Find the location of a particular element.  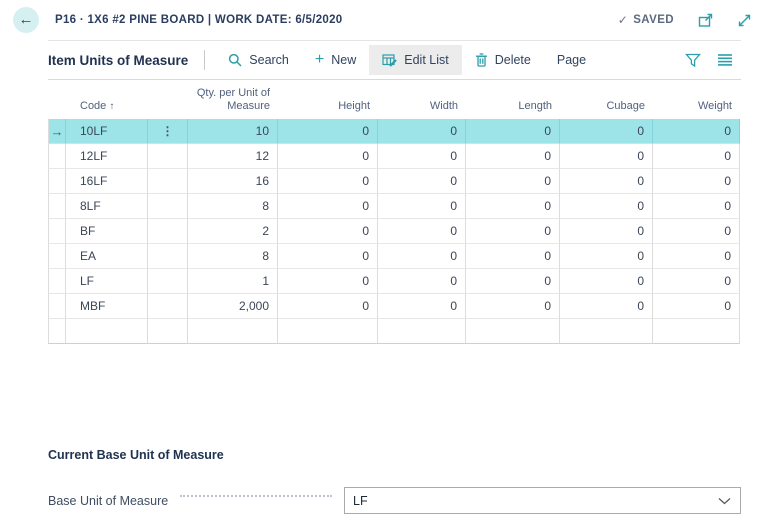

cell-code: 12LF is located at coordinates (107, 156).